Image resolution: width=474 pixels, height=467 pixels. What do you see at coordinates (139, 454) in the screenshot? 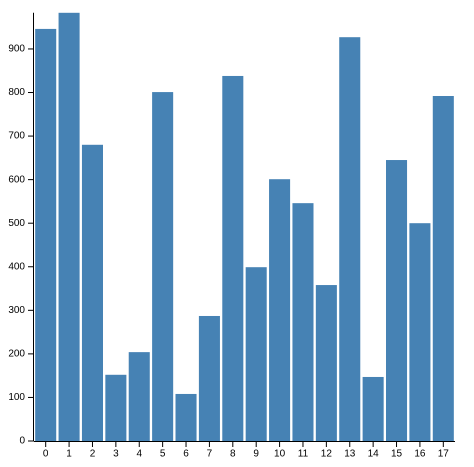
I see `x-tick-label: 4` at bounding box center [139, 454].